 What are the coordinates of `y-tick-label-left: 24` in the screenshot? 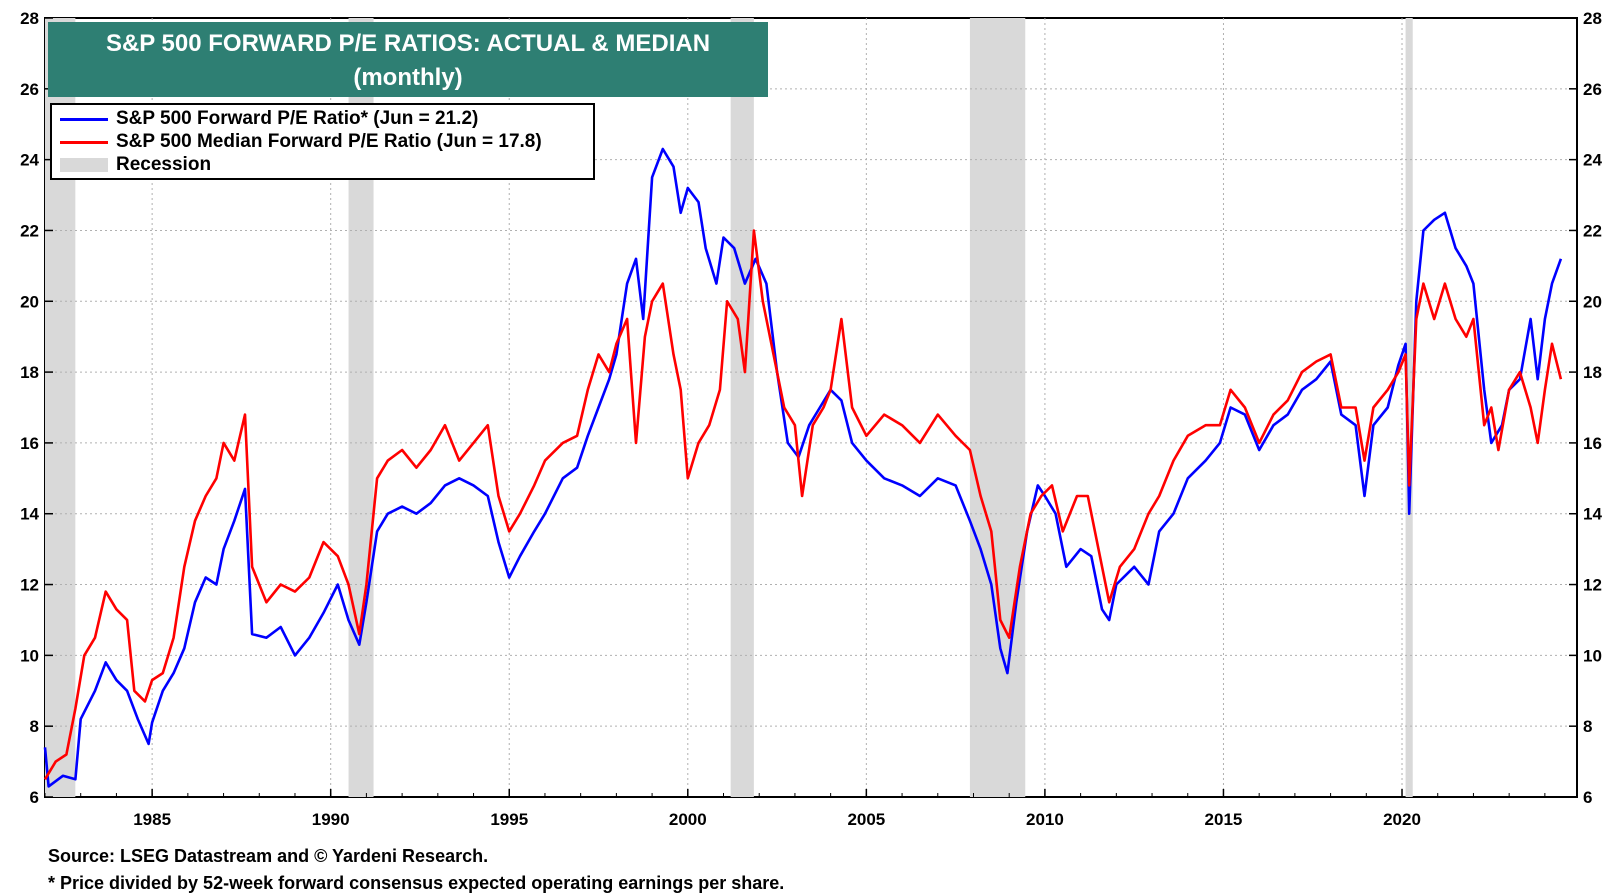 It's located at (29, 160).